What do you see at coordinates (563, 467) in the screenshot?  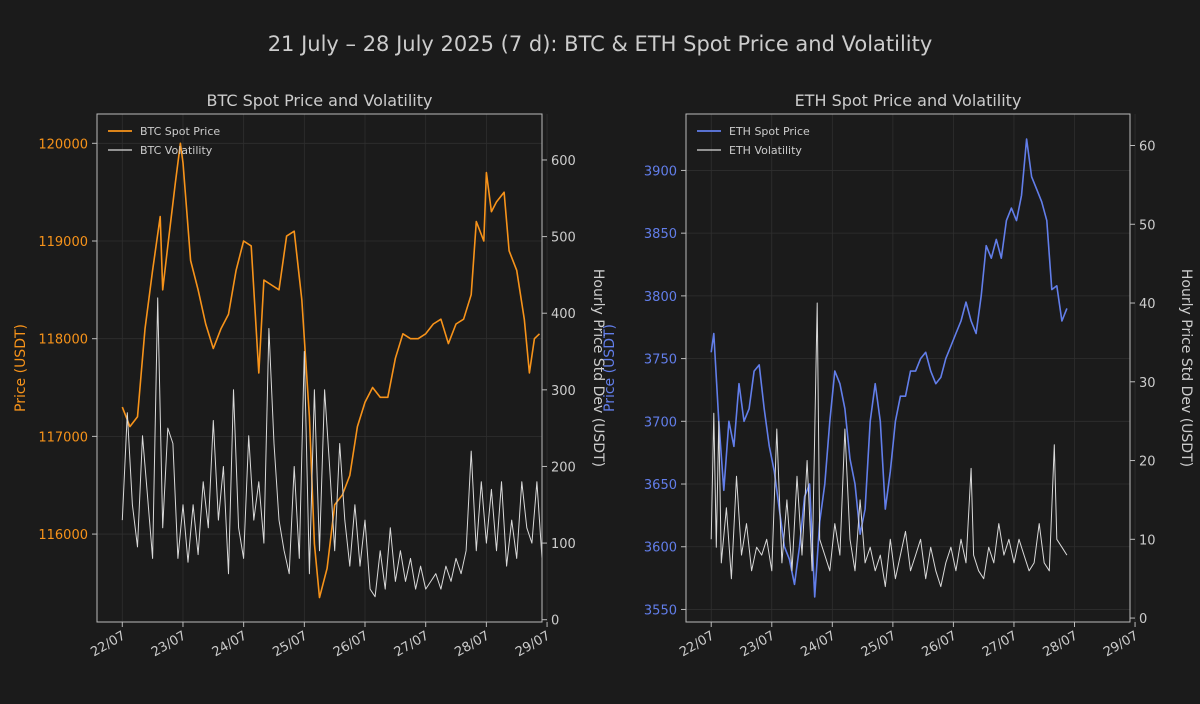 I see `btc-y2-tick-label: 200` at bounding box center [563, 467].